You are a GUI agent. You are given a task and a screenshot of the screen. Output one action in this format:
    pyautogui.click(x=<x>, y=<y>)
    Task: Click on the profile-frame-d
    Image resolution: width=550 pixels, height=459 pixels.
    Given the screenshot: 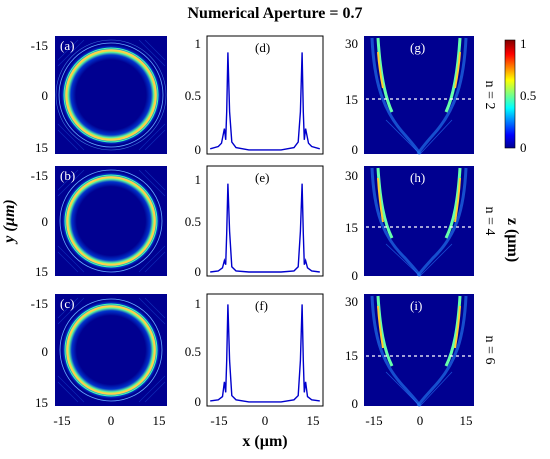 What is the action you would take?
    pyautogui.click(x=265, y=95)
    